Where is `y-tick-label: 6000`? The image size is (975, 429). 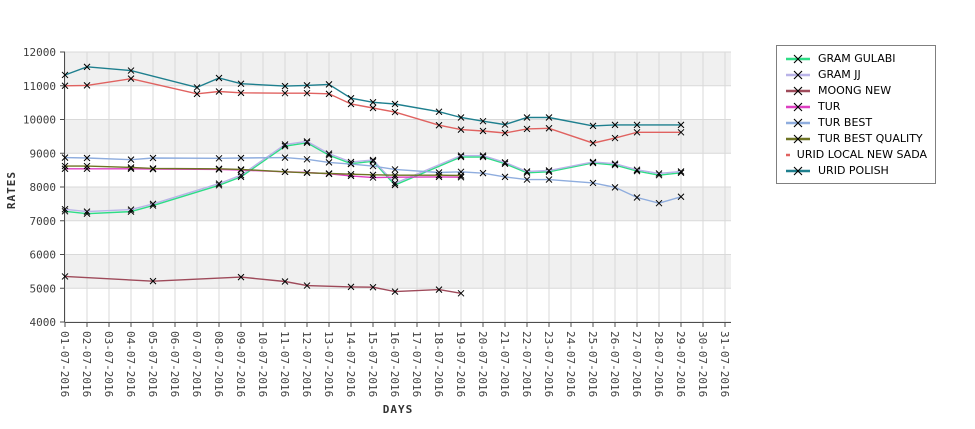
y-tick-label: 6000 is located at coordinates (43, 255).